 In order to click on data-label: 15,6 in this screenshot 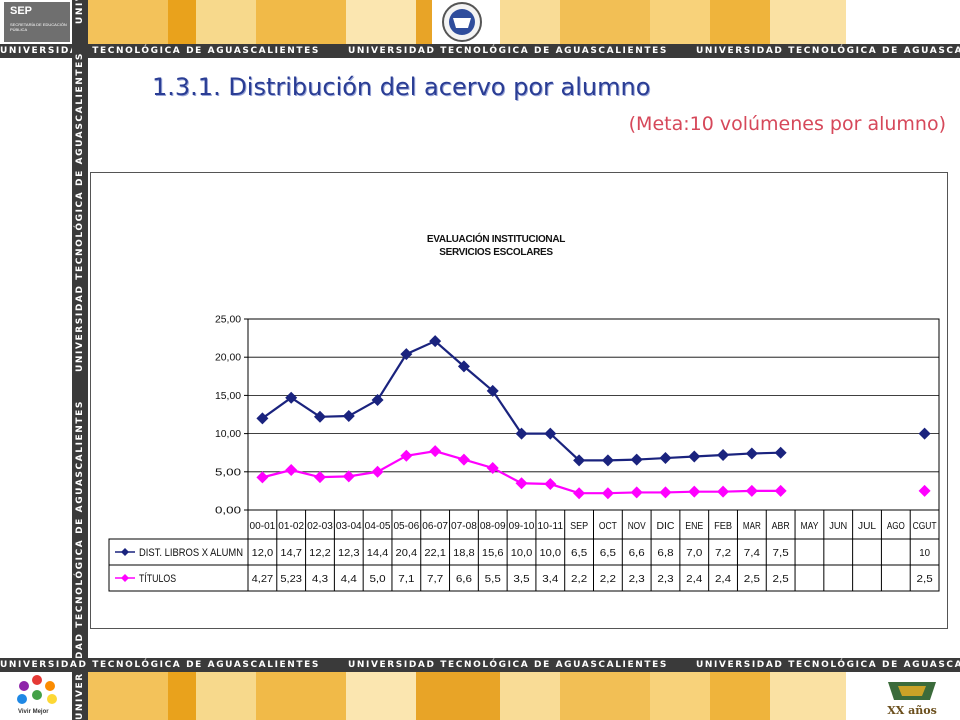, I will do `click(493, 553)`.